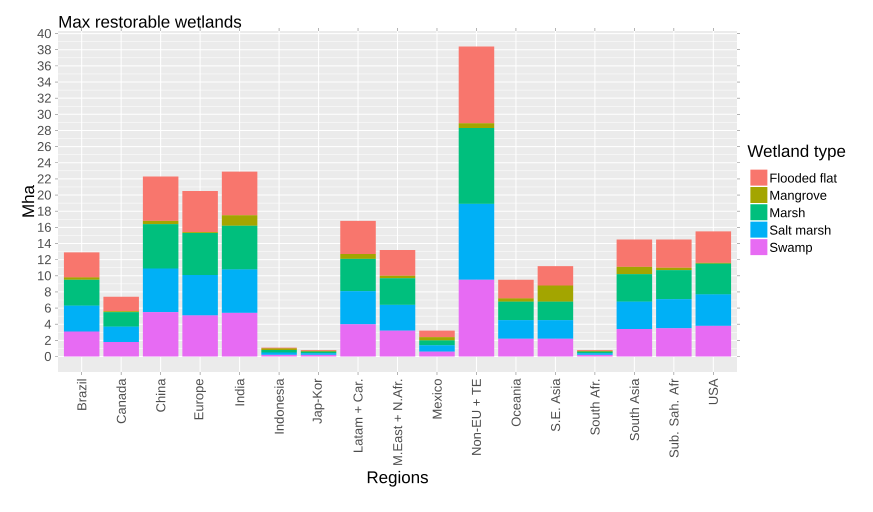  I want to click on x-tick-label: South Asia, so click(635, 409).